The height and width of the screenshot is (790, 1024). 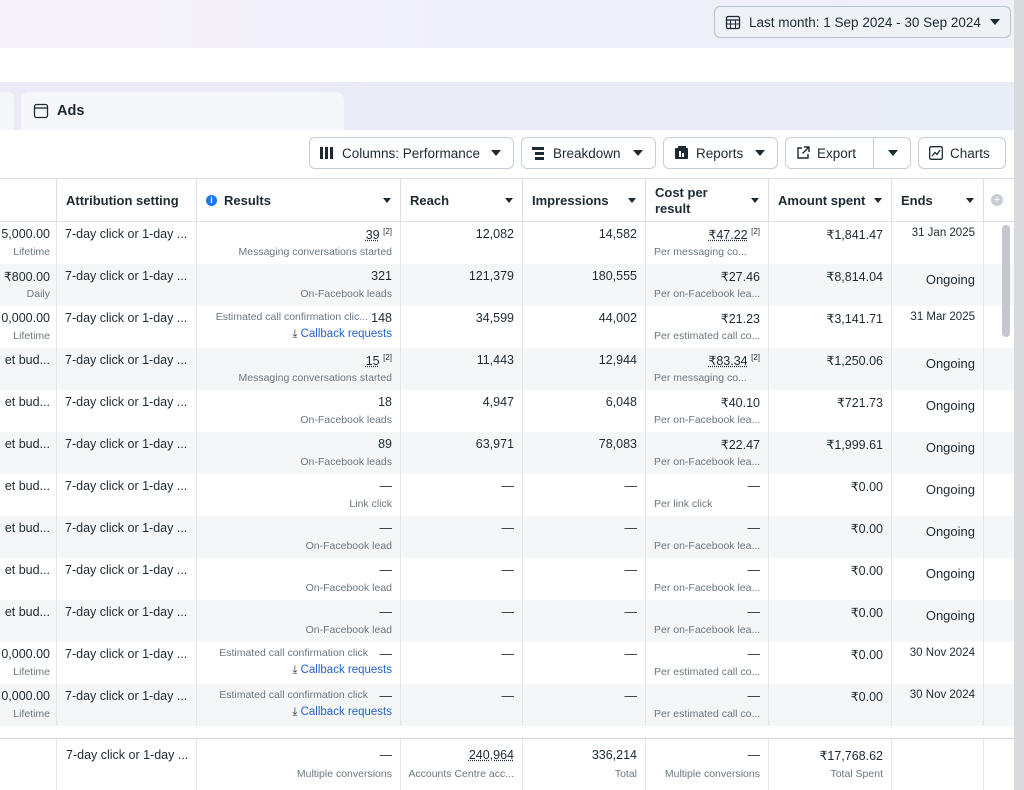 What do you see at coordinates (830, 200) in the screenshot?
I see `header-amount-spent: Amount spent` at bounding box center [830, 200].